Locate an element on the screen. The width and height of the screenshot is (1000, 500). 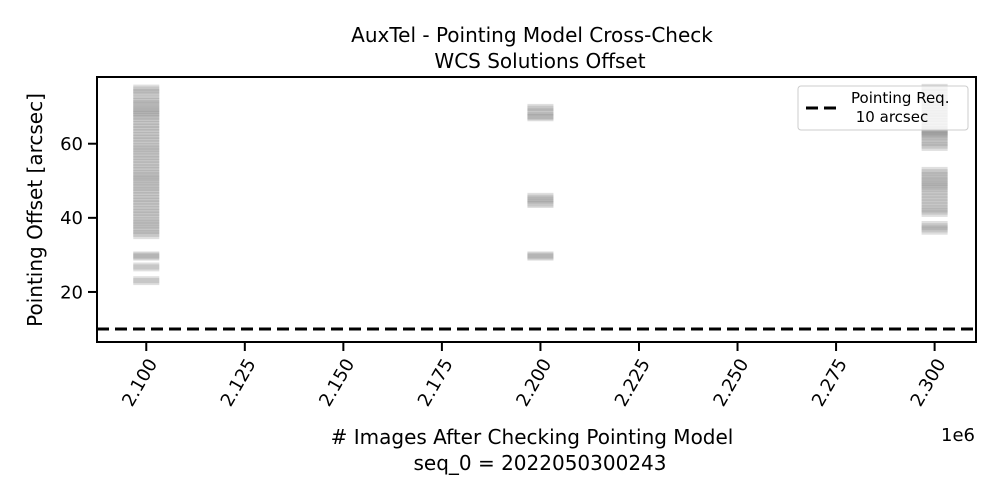
x-tick-label: 2.125 is located at coordinates (239, 382).